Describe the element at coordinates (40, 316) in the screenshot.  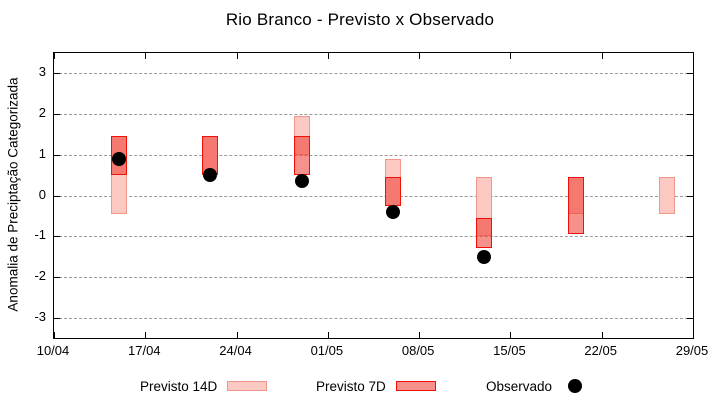
I see `y-tick-label: -3` at that location.